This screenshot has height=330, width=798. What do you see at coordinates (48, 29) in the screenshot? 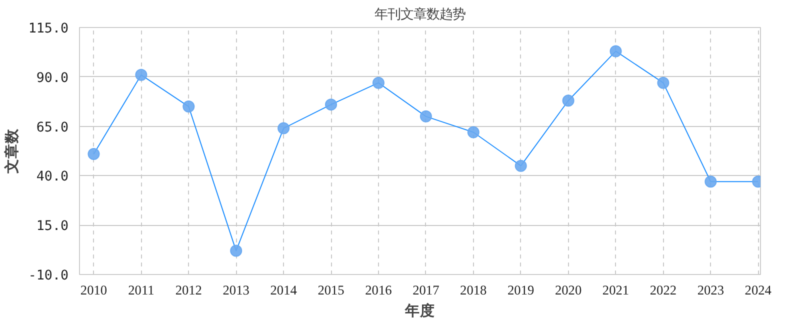
I see `y-tick-label: 115.0` at bounding box center [48, 29].